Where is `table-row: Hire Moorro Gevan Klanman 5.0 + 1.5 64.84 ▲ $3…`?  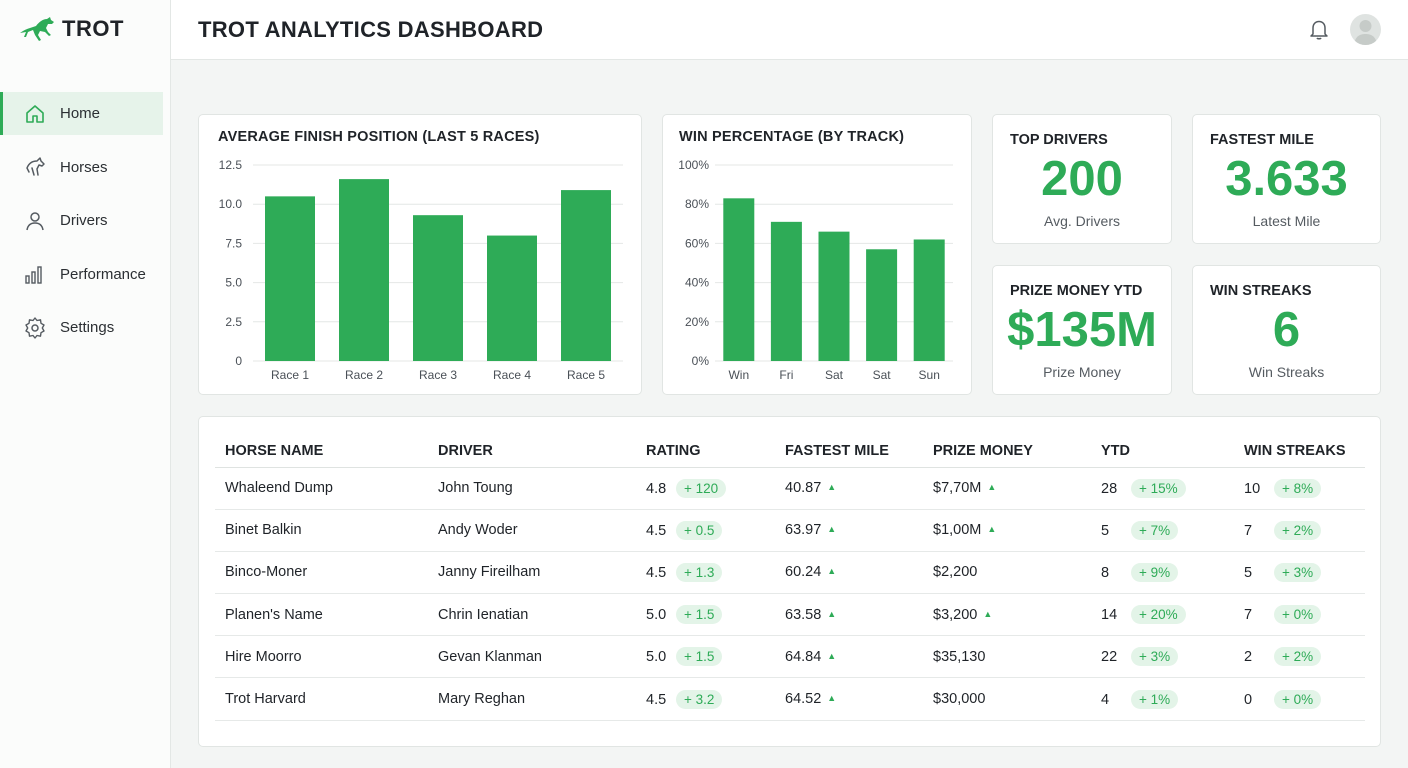 table-row: Hire Moorro Gevan Klanman 5.0 + 1.5 64.84 ▲ $3… is located at coordinates (790, 657).